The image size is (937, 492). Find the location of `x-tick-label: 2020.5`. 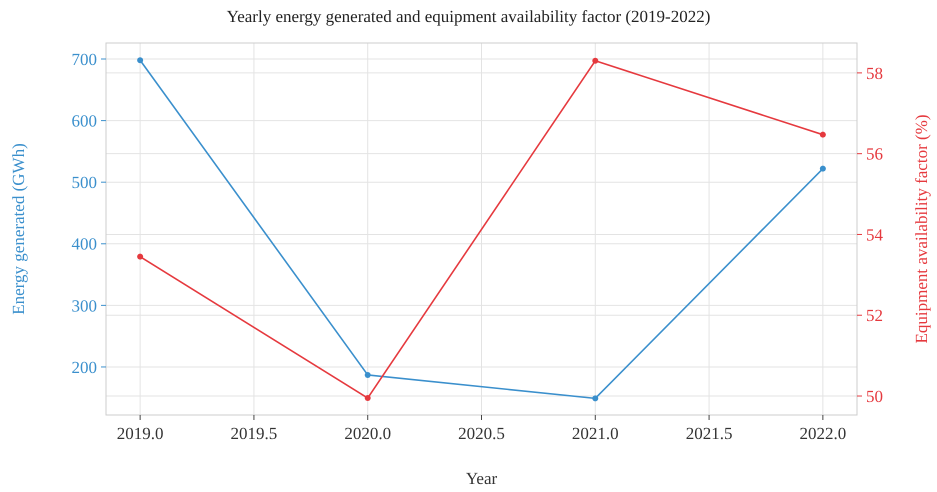

x-tick-label: 2020.5 is located at coordinates (481, 433).